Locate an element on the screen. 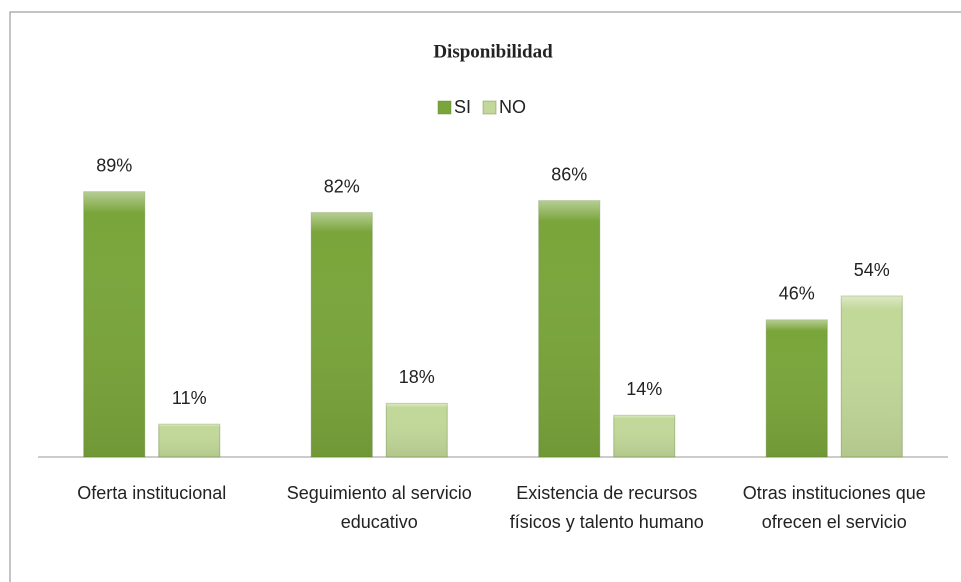  x-tick-label: Oferta institucional is located at coordinates (152, 493).